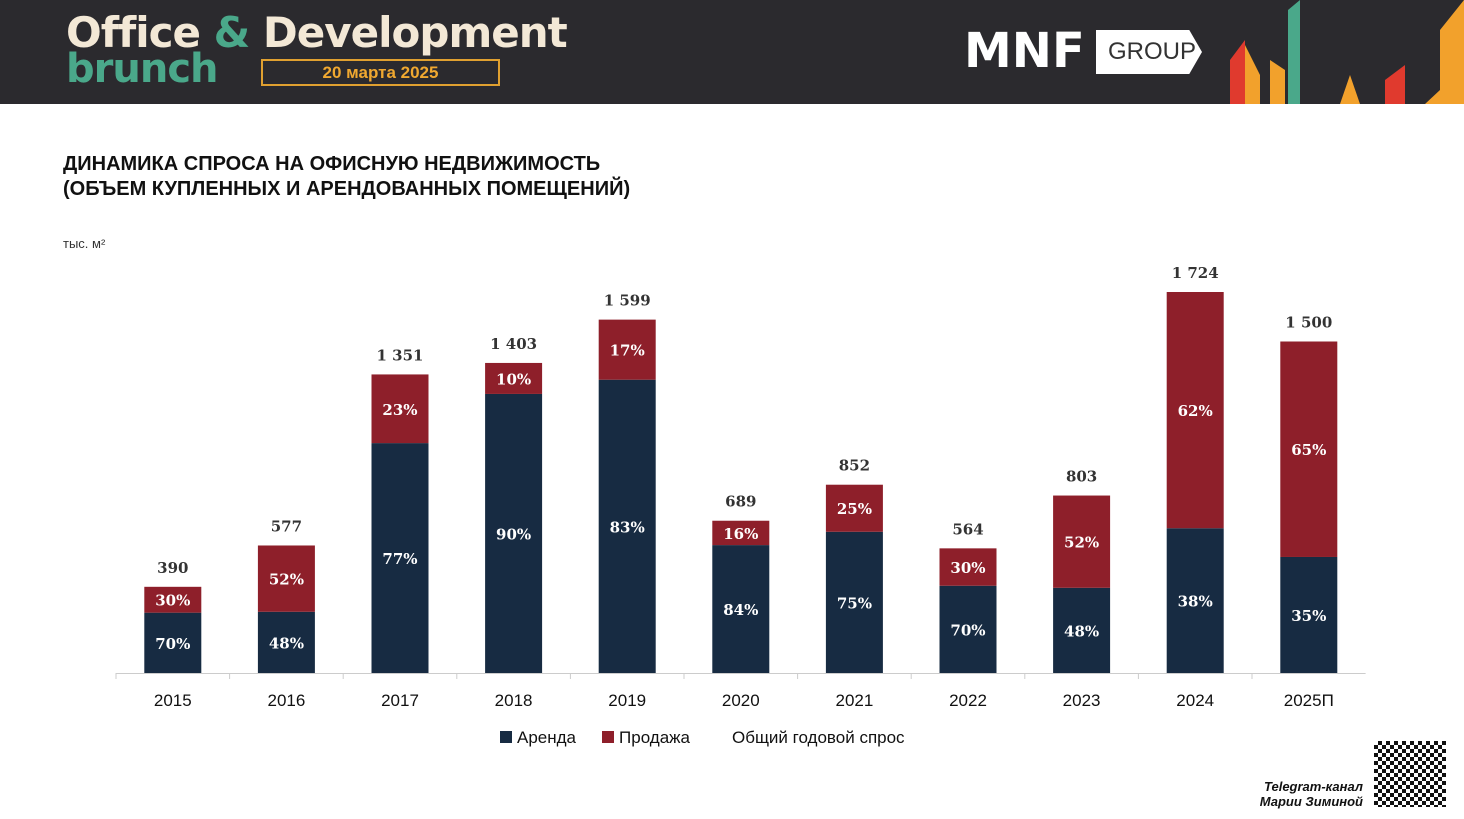 The width and height of the screenshot is (1464, 819). Describe the element at coordinates (740, 502) in the screenshot. I see `total-label: 689` at that location.